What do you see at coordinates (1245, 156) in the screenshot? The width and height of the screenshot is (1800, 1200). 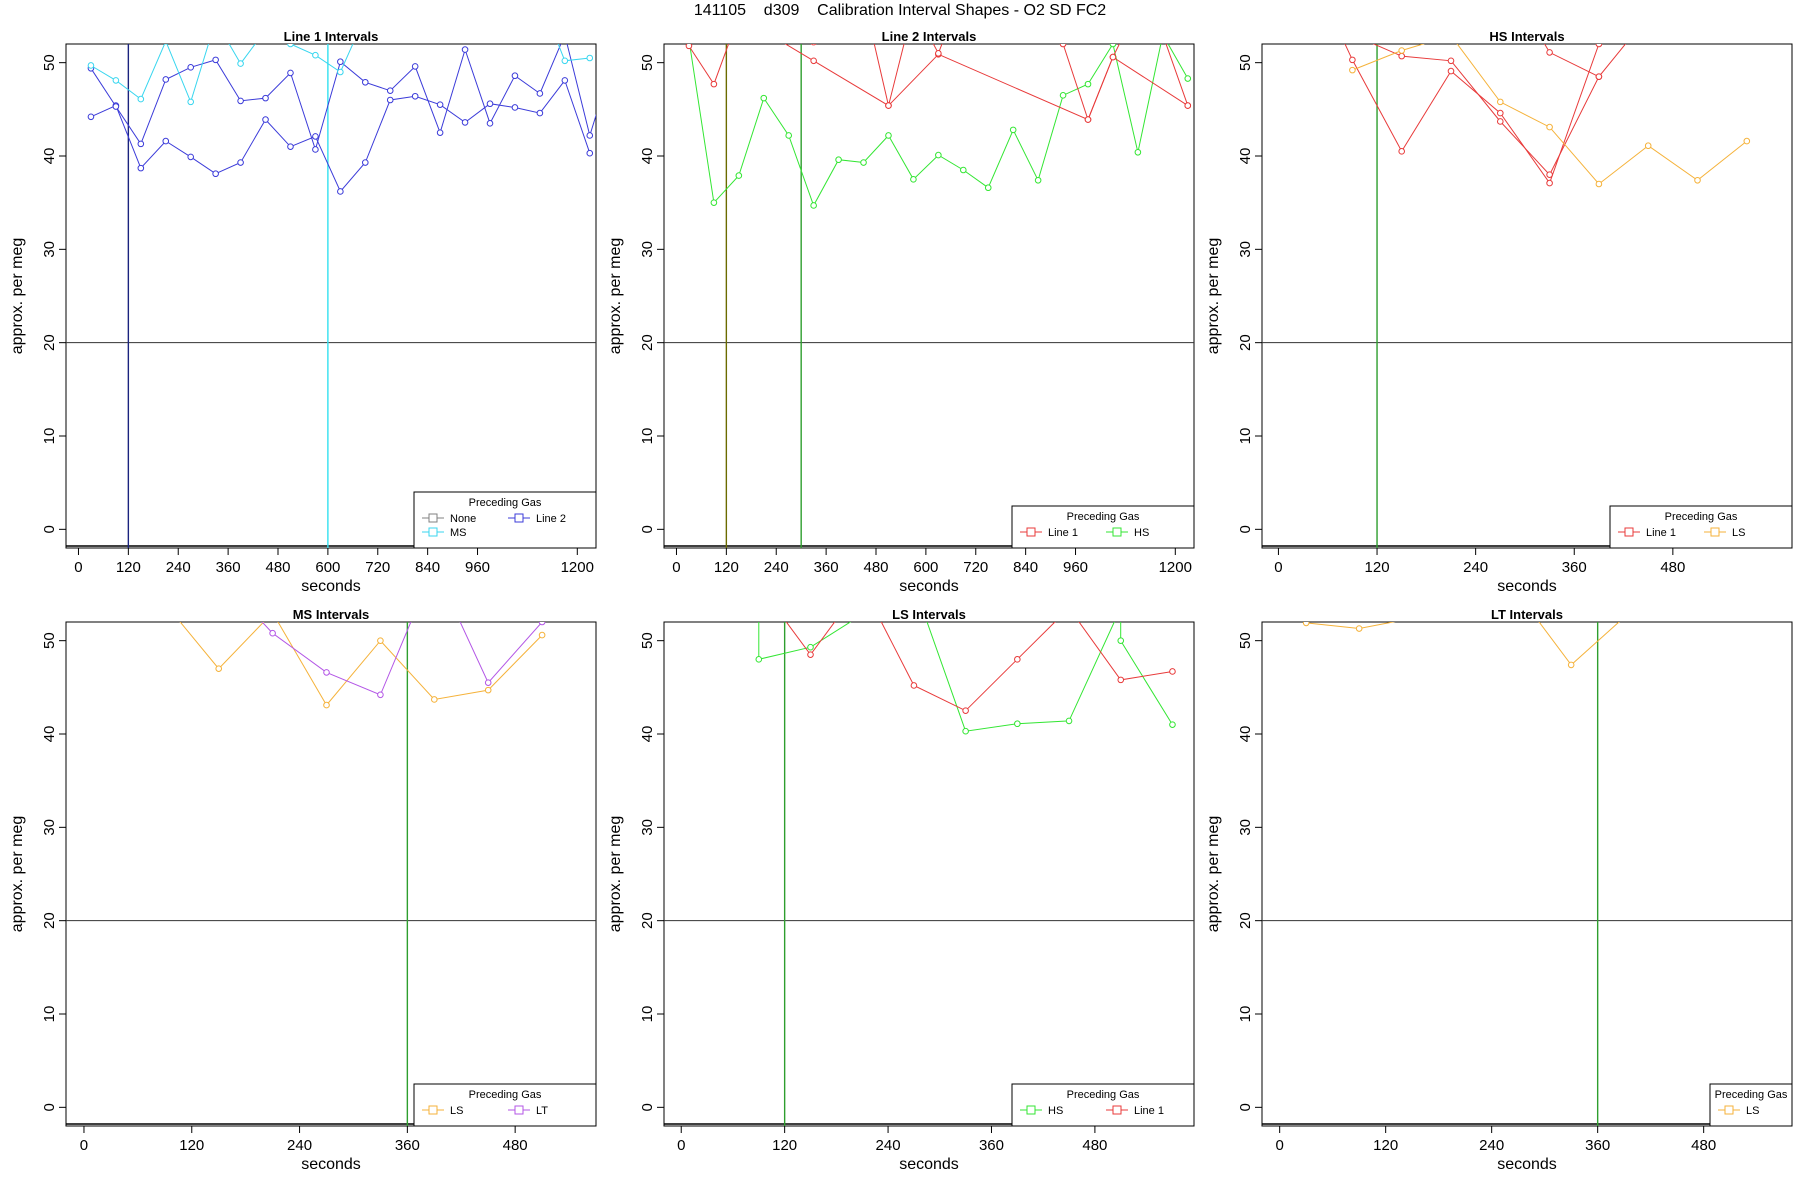 I see `y-tick-label: 40` at bounding box center [1245, 156].